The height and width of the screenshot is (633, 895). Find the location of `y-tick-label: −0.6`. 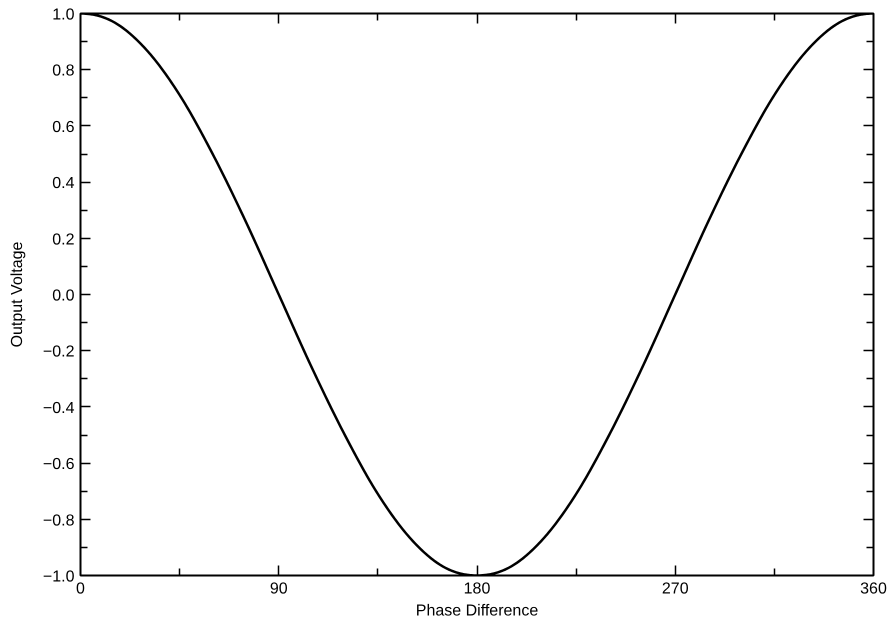

y-tick-label: −0.6 is located at coordinates (58, 465).